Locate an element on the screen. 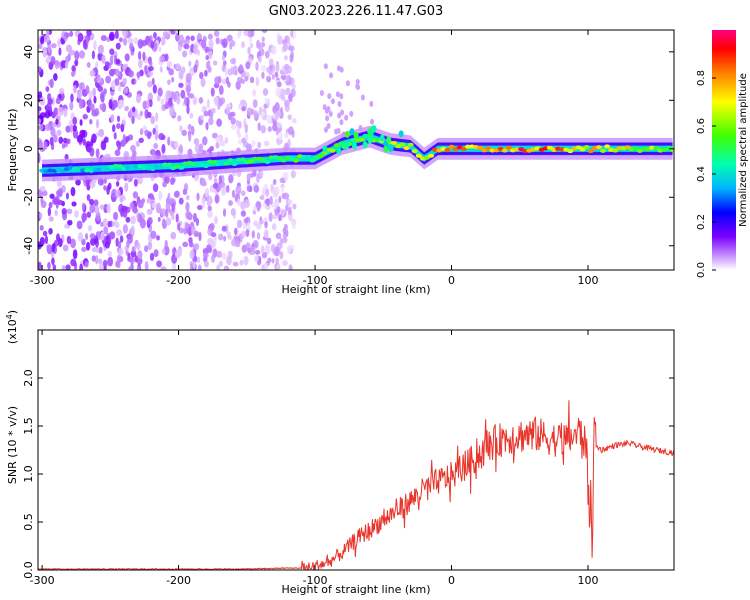 The height and width of the screenshot is (600, 750). x-tick-label: 0 is located at coordinates (451, 280).